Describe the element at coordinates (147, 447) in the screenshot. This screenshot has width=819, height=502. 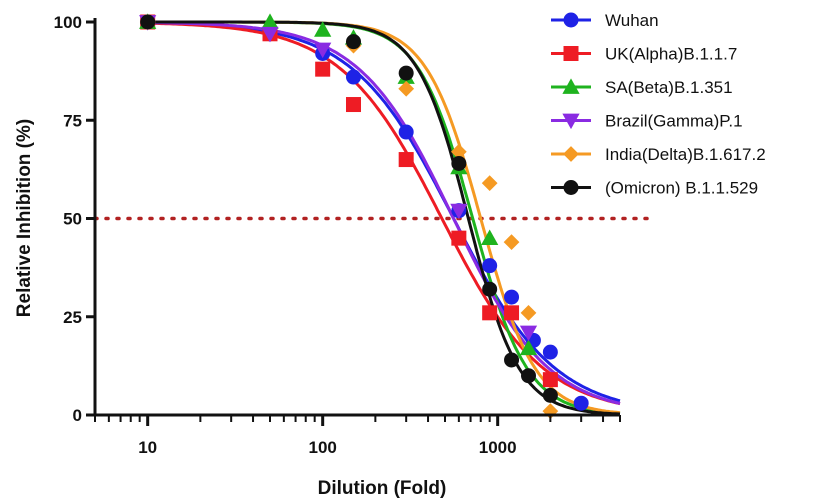
I see `x-tick-label-10: 10` at that location.